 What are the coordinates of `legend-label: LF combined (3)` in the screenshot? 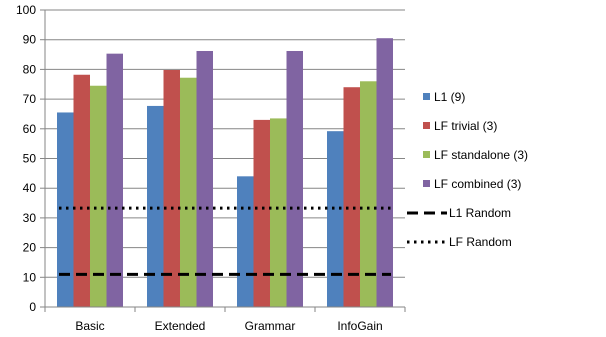 It's located at (477, 184).